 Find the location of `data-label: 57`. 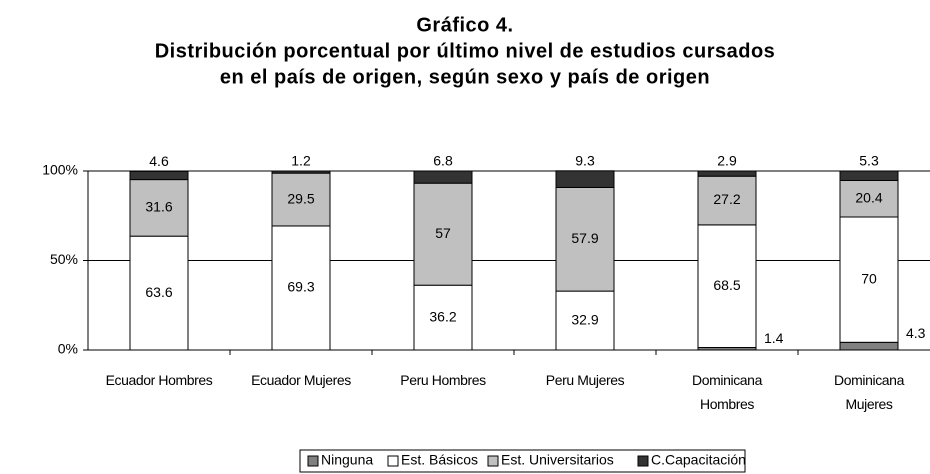

data-label: 57 is located at coordinates (443, 233).